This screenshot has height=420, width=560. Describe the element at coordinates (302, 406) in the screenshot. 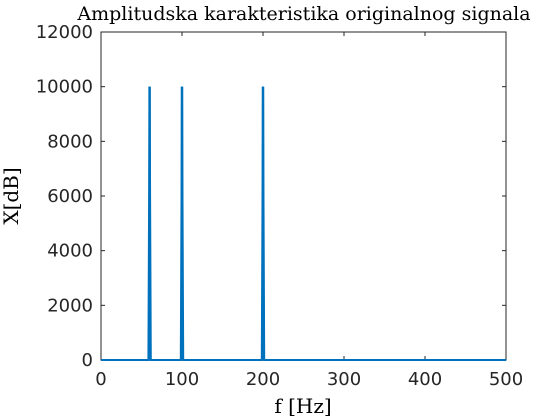

I see `x-axis-label: f [Hz]` at that location.